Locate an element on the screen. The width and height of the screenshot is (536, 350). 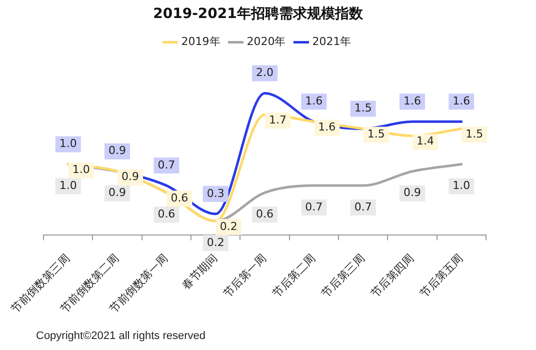
x-tick-label: 节后第四周 is located at coordinates (392, 276).